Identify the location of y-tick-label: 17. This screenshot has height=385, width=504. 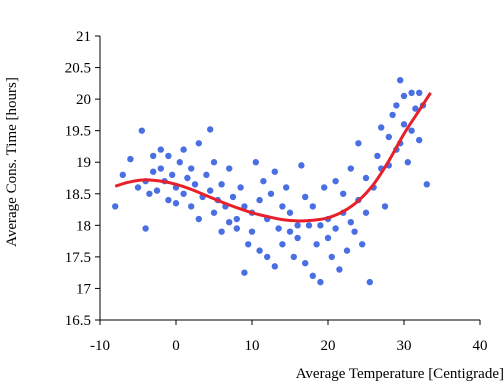
(84, 289).